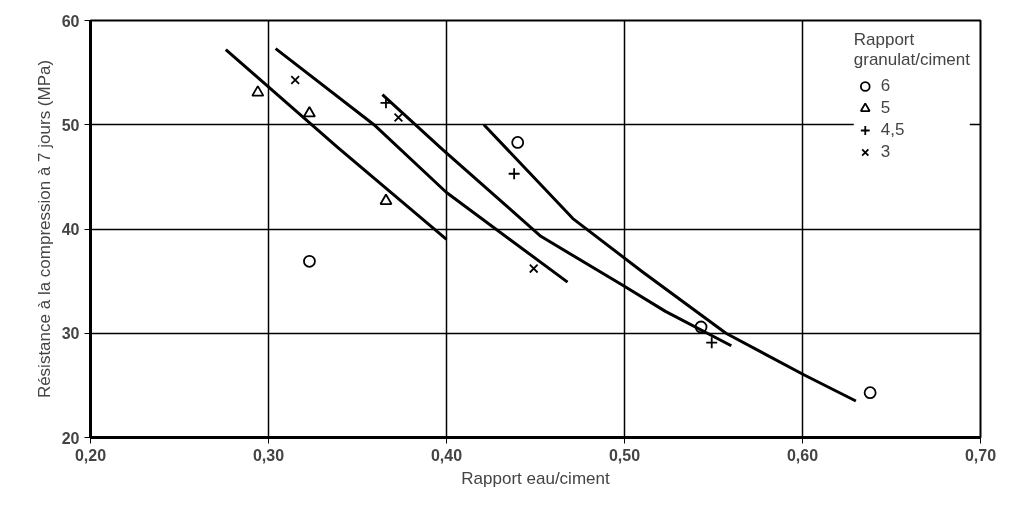 The image size is (1034, 506). Describe the element at coordinates (624, 455) in the screenshot. I see `x-tick-label: 0,50` at that location.